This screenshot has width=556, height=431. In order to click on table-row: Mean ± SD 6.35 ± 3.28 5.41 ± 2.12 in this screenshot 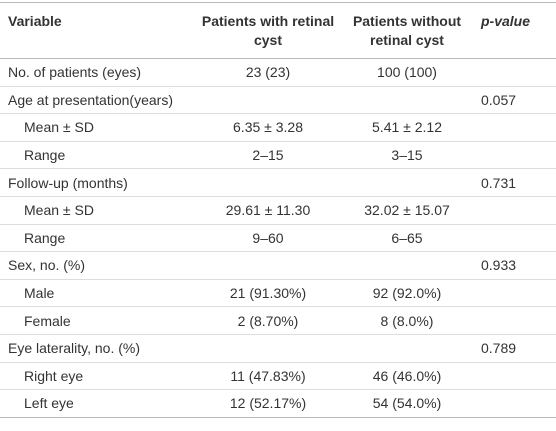, I will do `click(278, 127)`.